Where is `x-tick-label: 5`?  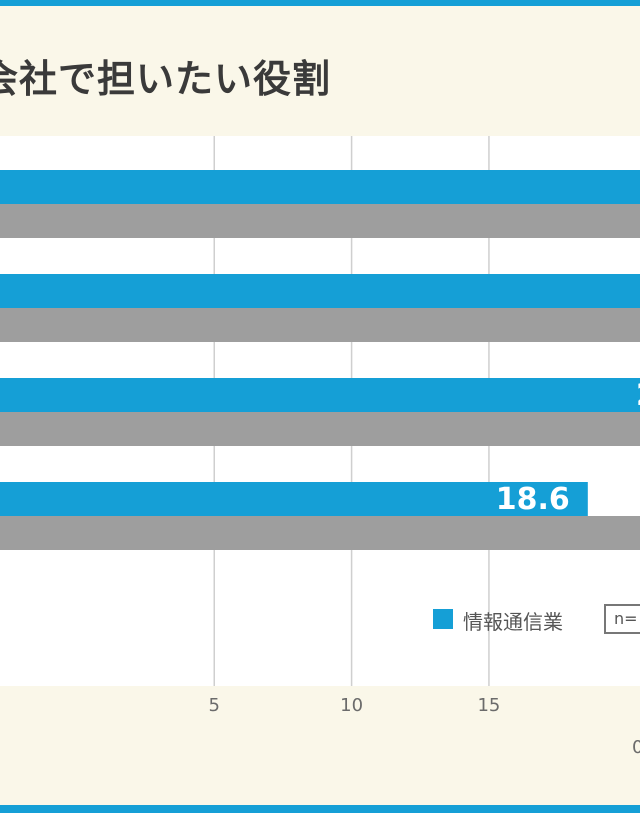 x-tick-label: 5 is located at coordinates (214, 705).